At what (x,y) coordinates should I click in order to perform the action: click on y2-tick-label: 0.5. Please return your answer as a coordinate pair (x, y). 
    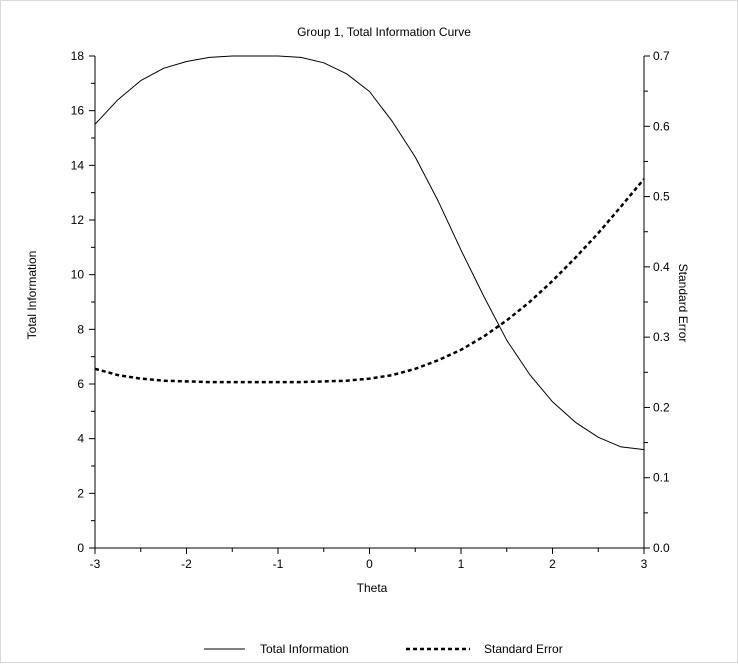
    Looking at the image, I should click on (661, 197).